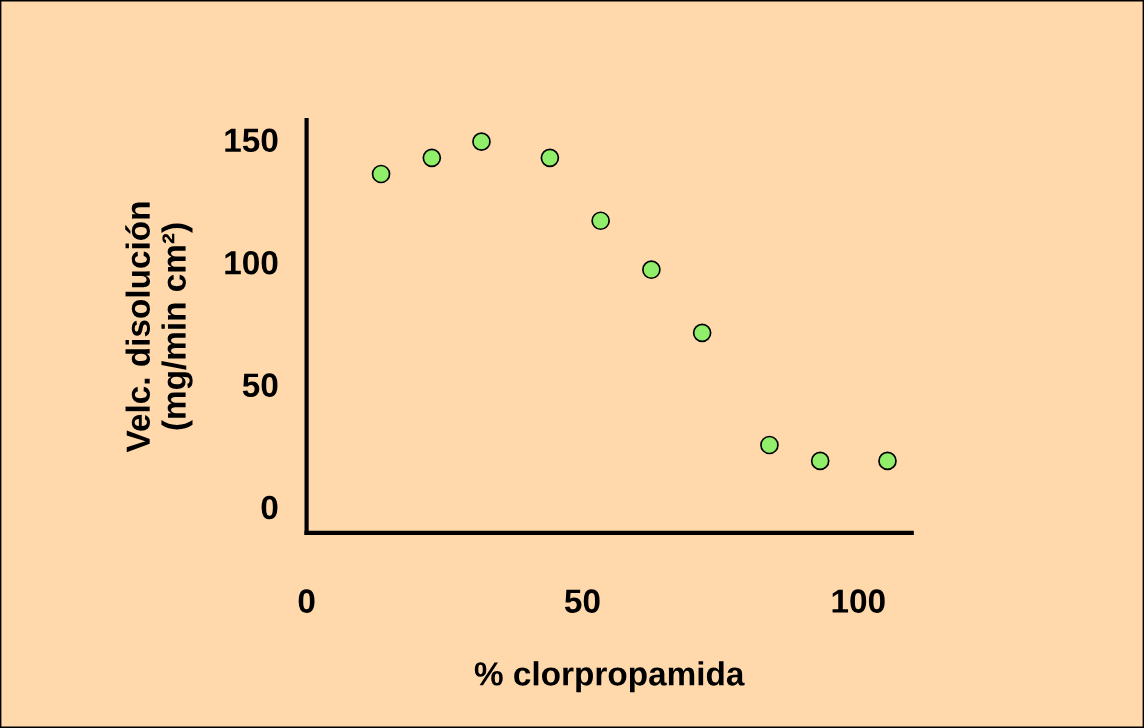 This screenshot has width=1144, height=728. What do you see at coordinates (306, 601) in the screenshot?
I see `x-tick-label: 0` at bounding box center [306, 601].